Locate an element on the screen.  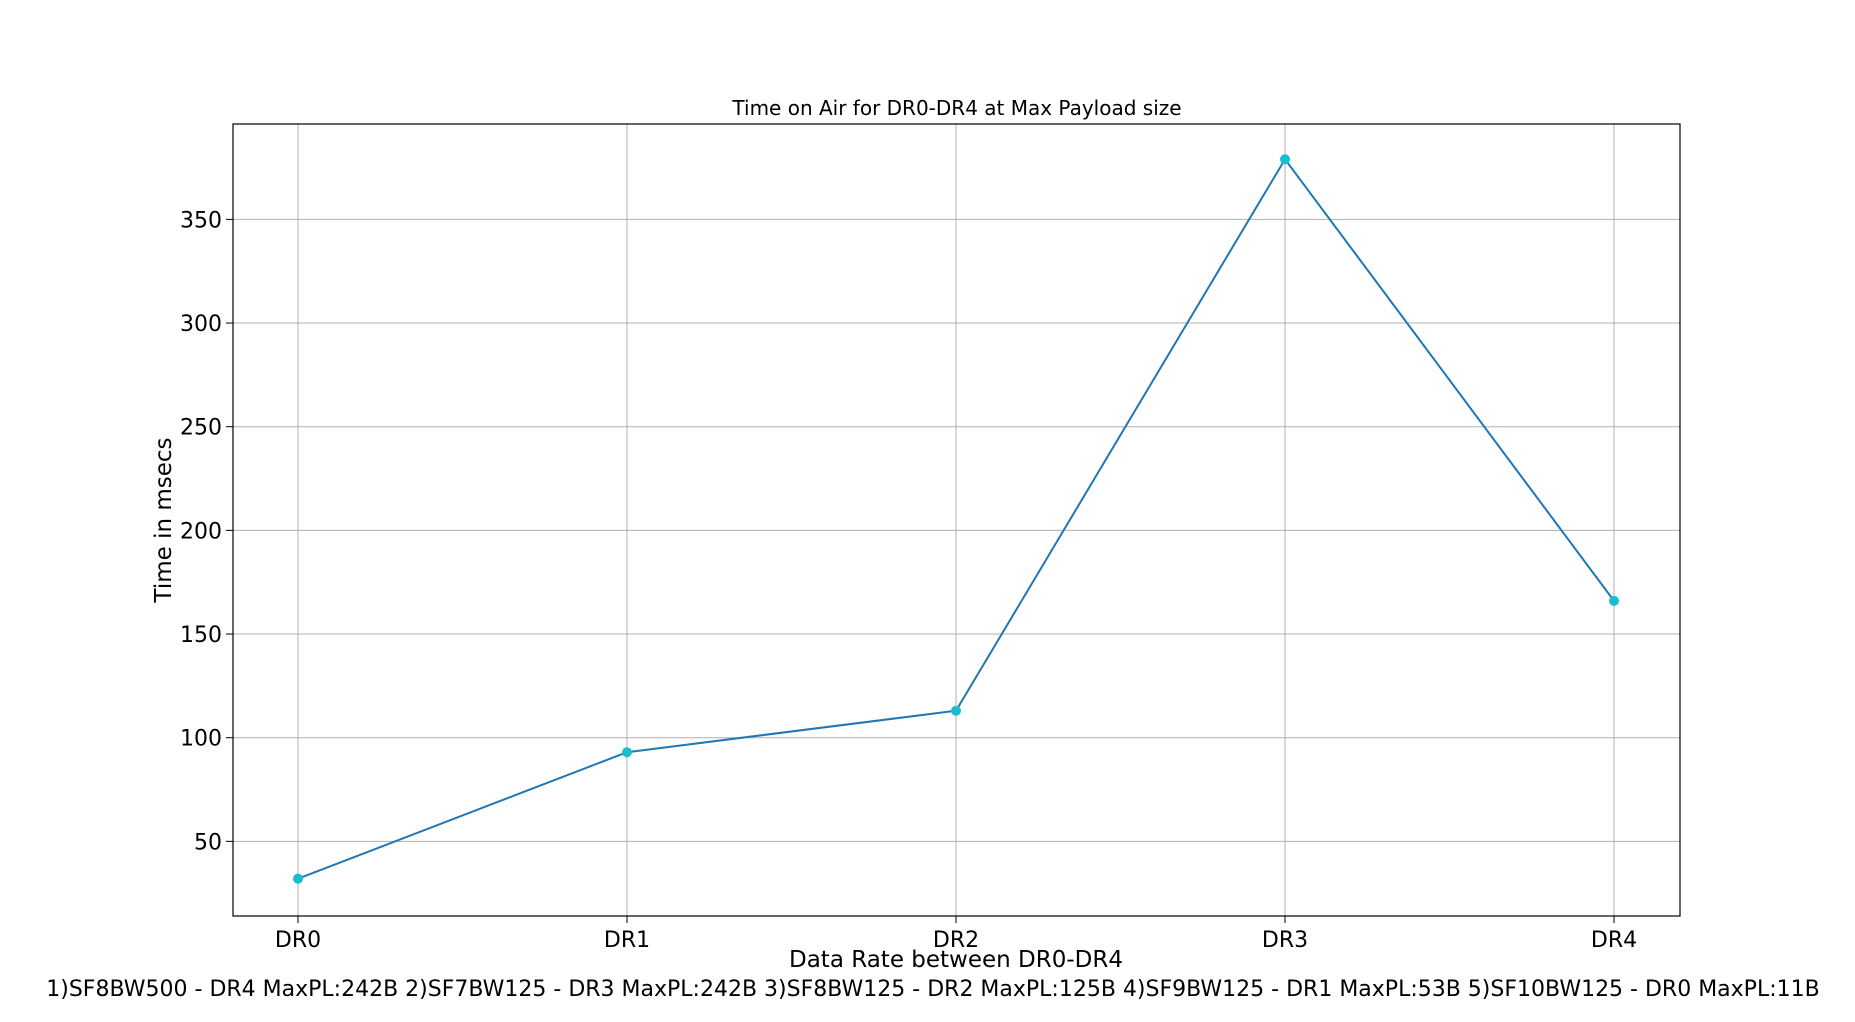
y-tick-label: 50 is located at coordinates (208, 842).